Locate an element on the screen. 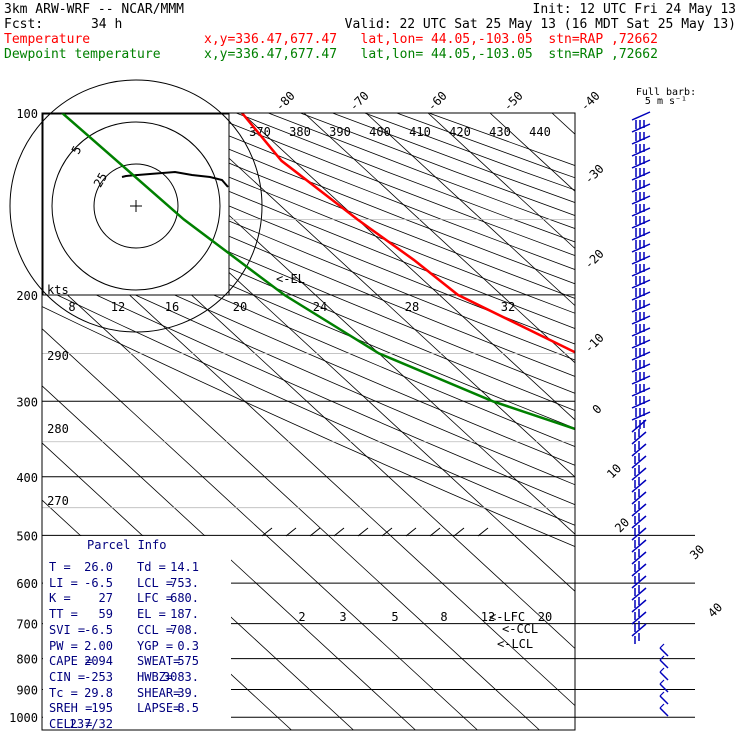  parcel-label: LCL = is located at coordinates (155, 582).